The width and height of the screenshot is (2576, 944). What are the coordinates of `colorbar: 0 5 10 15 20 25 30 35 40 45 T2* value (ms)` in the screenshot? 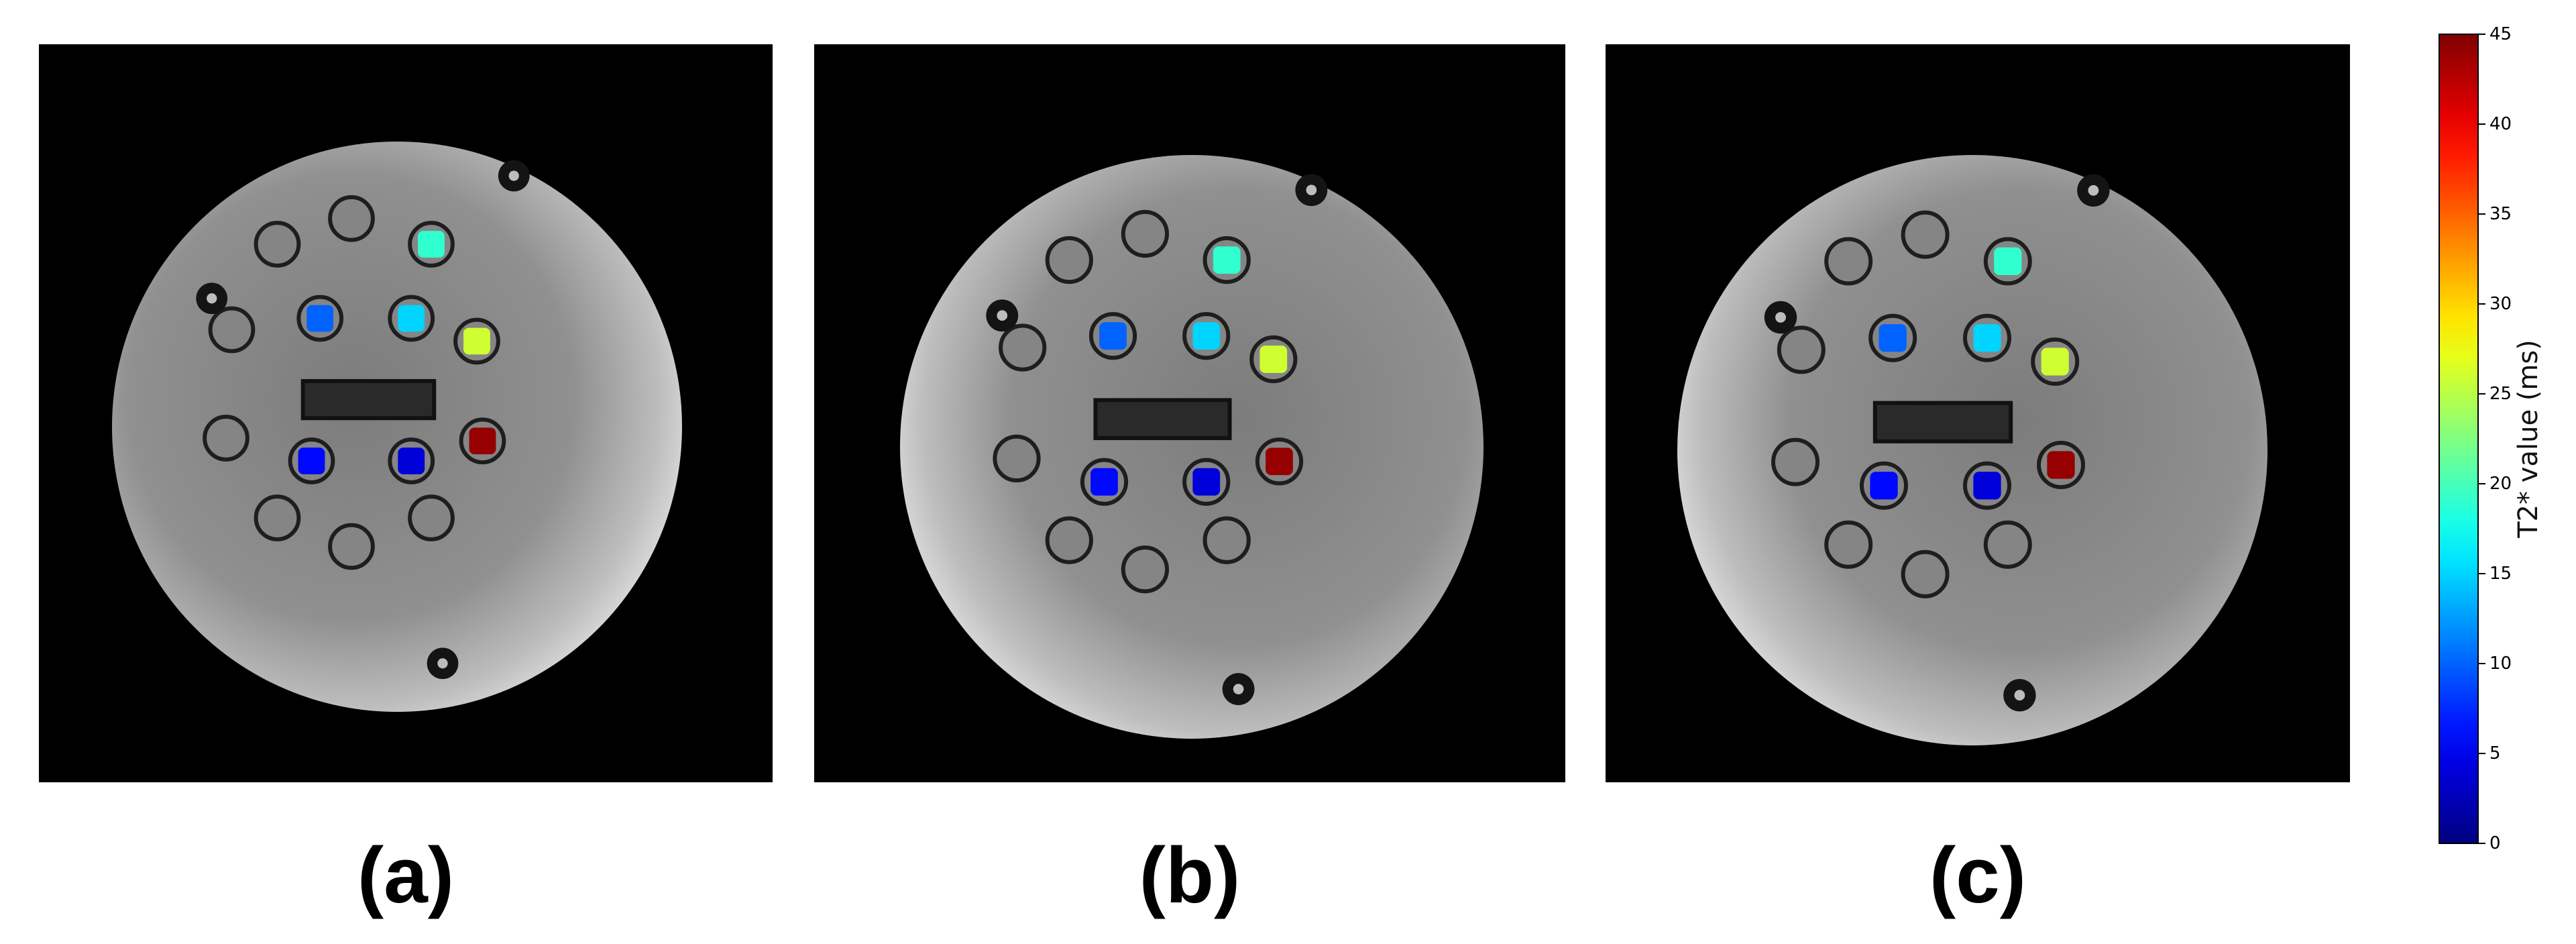 It's located at (2502, 438).